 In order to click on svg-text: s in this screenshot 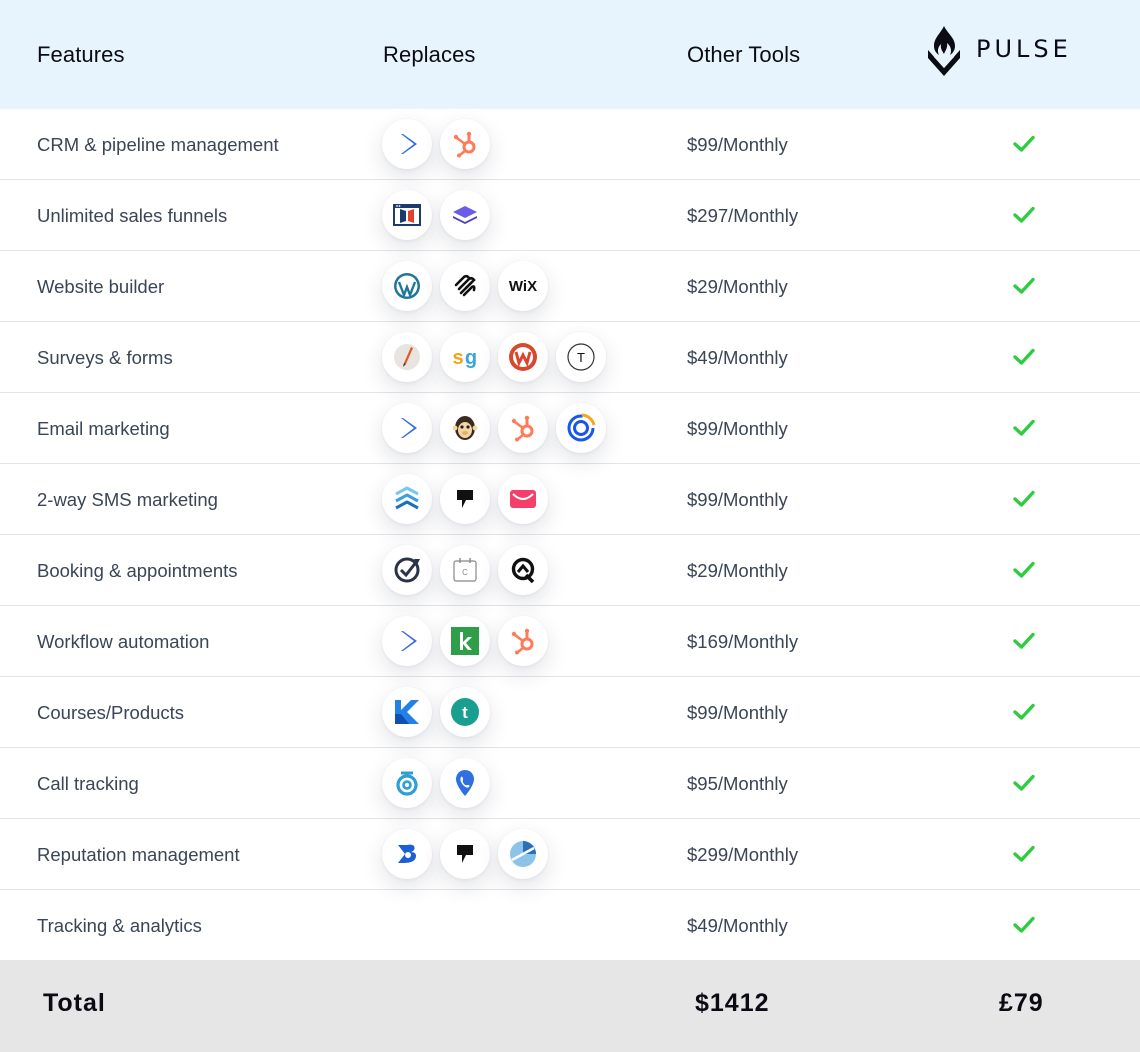, I will do `click(457, 358)`.